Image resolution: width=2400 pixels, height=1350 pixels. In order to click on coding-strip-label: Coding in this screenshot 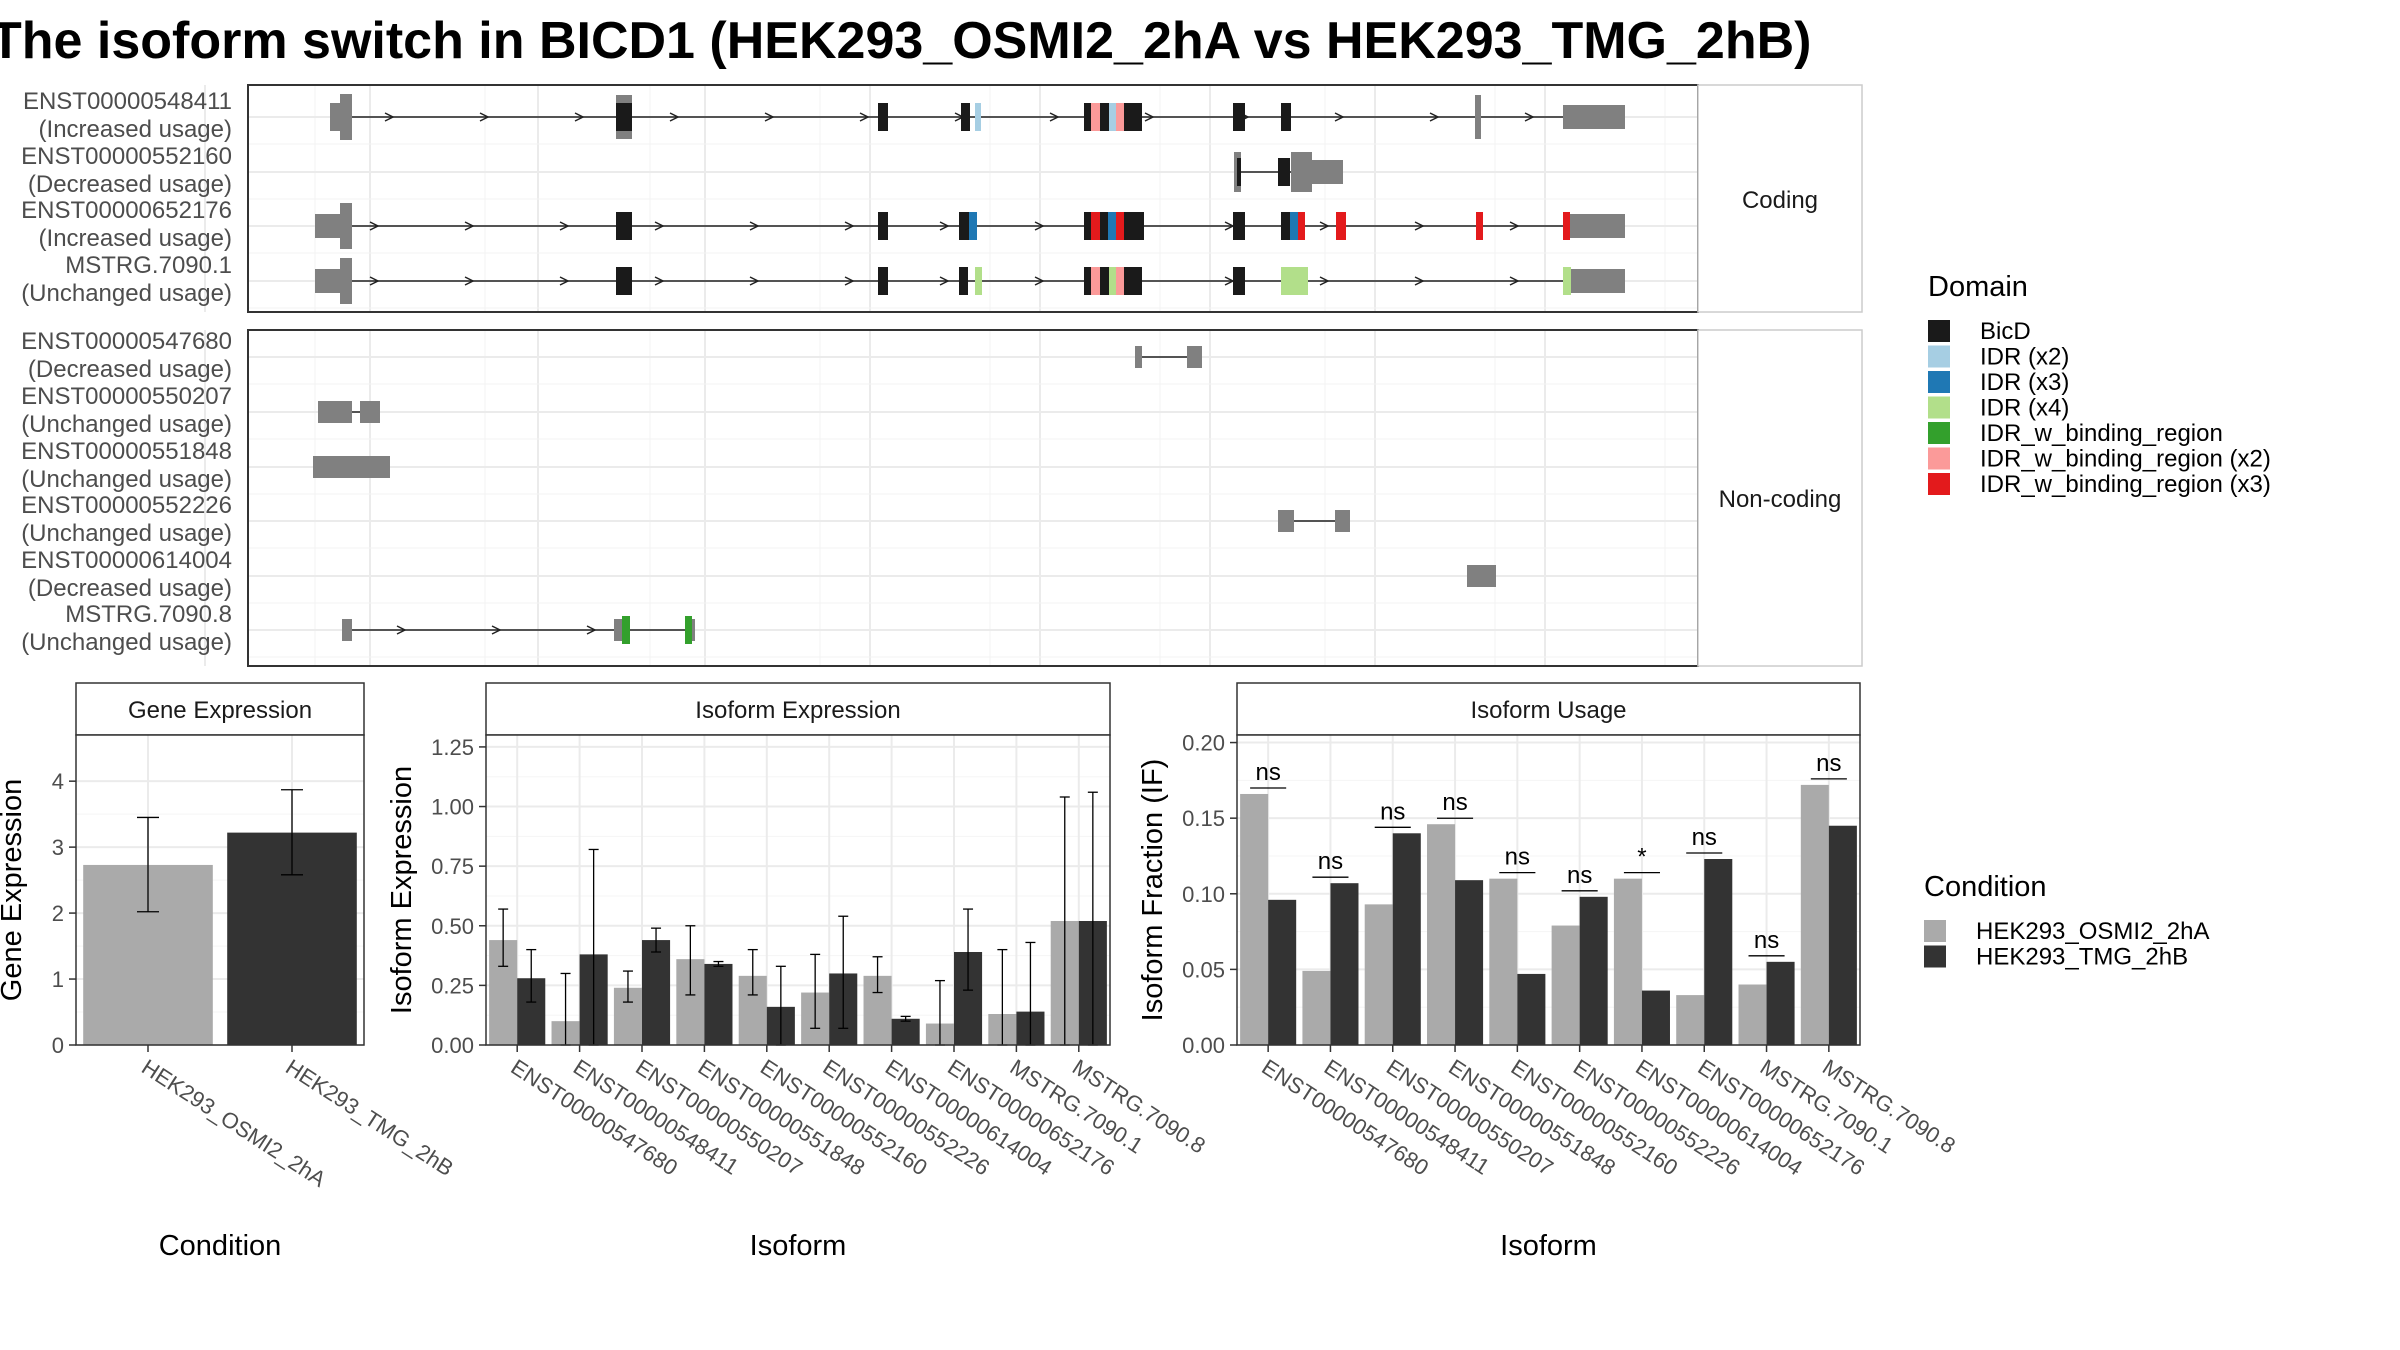, I will do `click(1780, 200)`.